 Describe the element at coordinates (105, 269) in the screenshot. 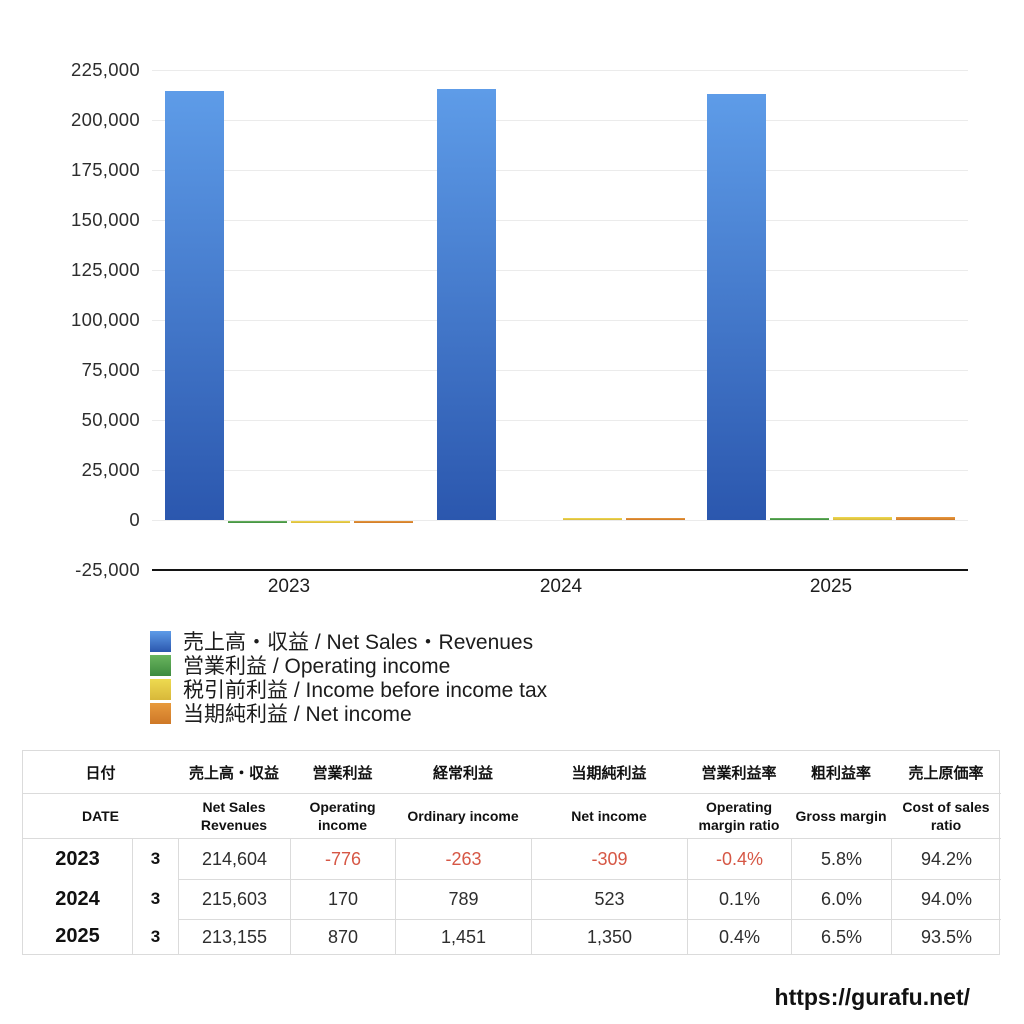

I see `y-axis-tick-label: 125,000` at that location.